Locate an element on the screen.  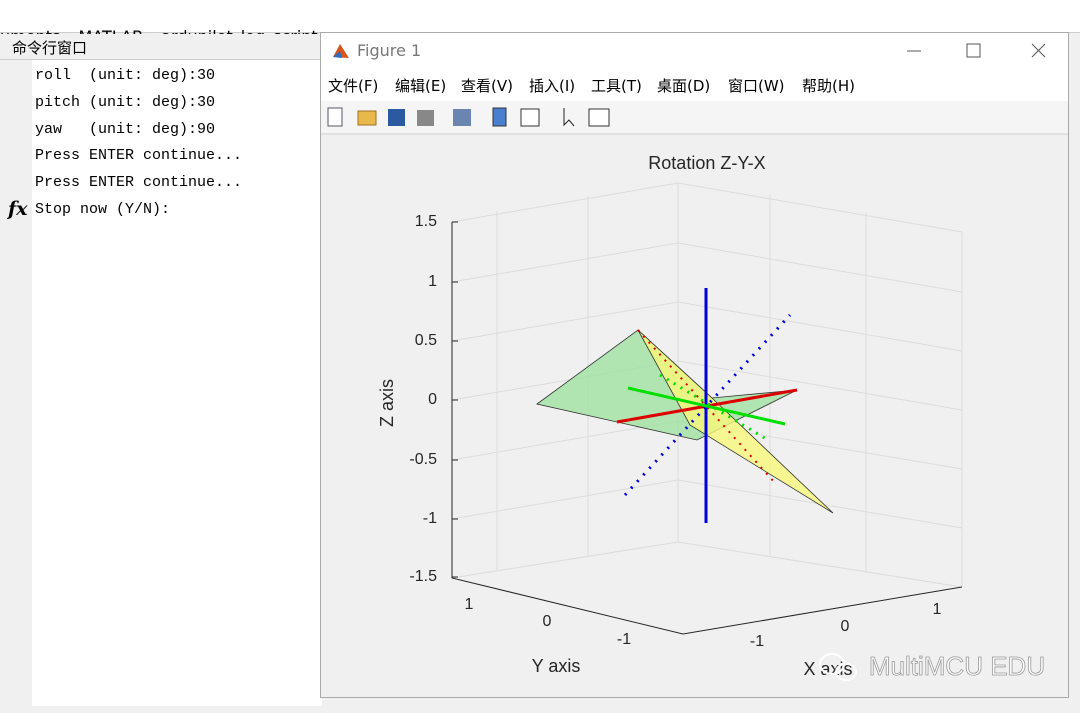
figure-title: Figure 1 is located at coordinates (389, 50).